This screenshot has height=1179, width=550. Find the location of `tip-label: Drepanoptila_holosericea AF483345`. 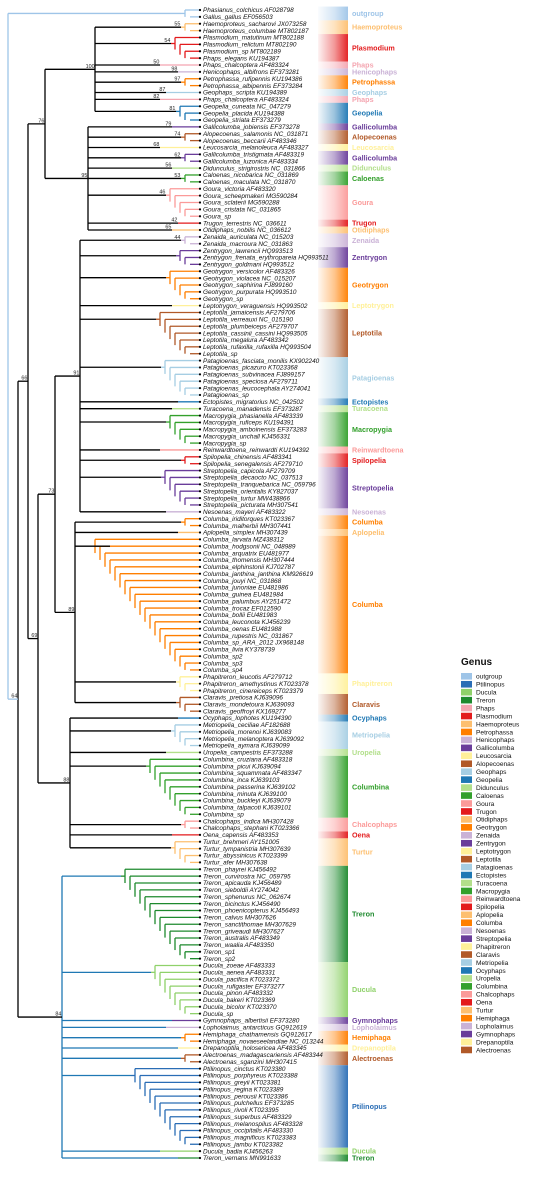

tip-label: Drepanoptila_holosericea AF483345 is located at coordinates (255, 1048).